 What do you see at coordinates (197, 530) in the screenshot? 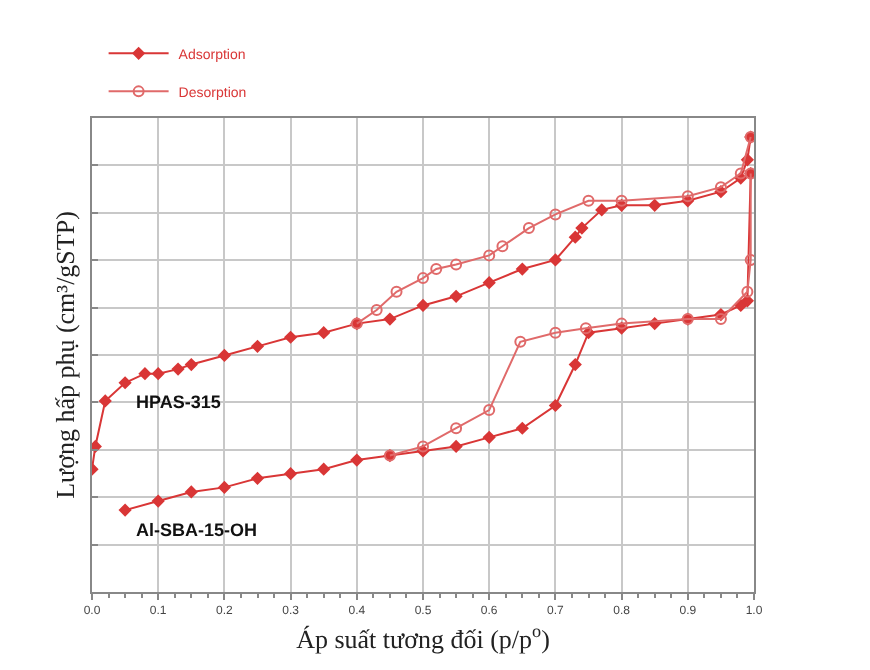
I see `annotation: Al-SBA-15-OH` at bounding box center [197, 530].